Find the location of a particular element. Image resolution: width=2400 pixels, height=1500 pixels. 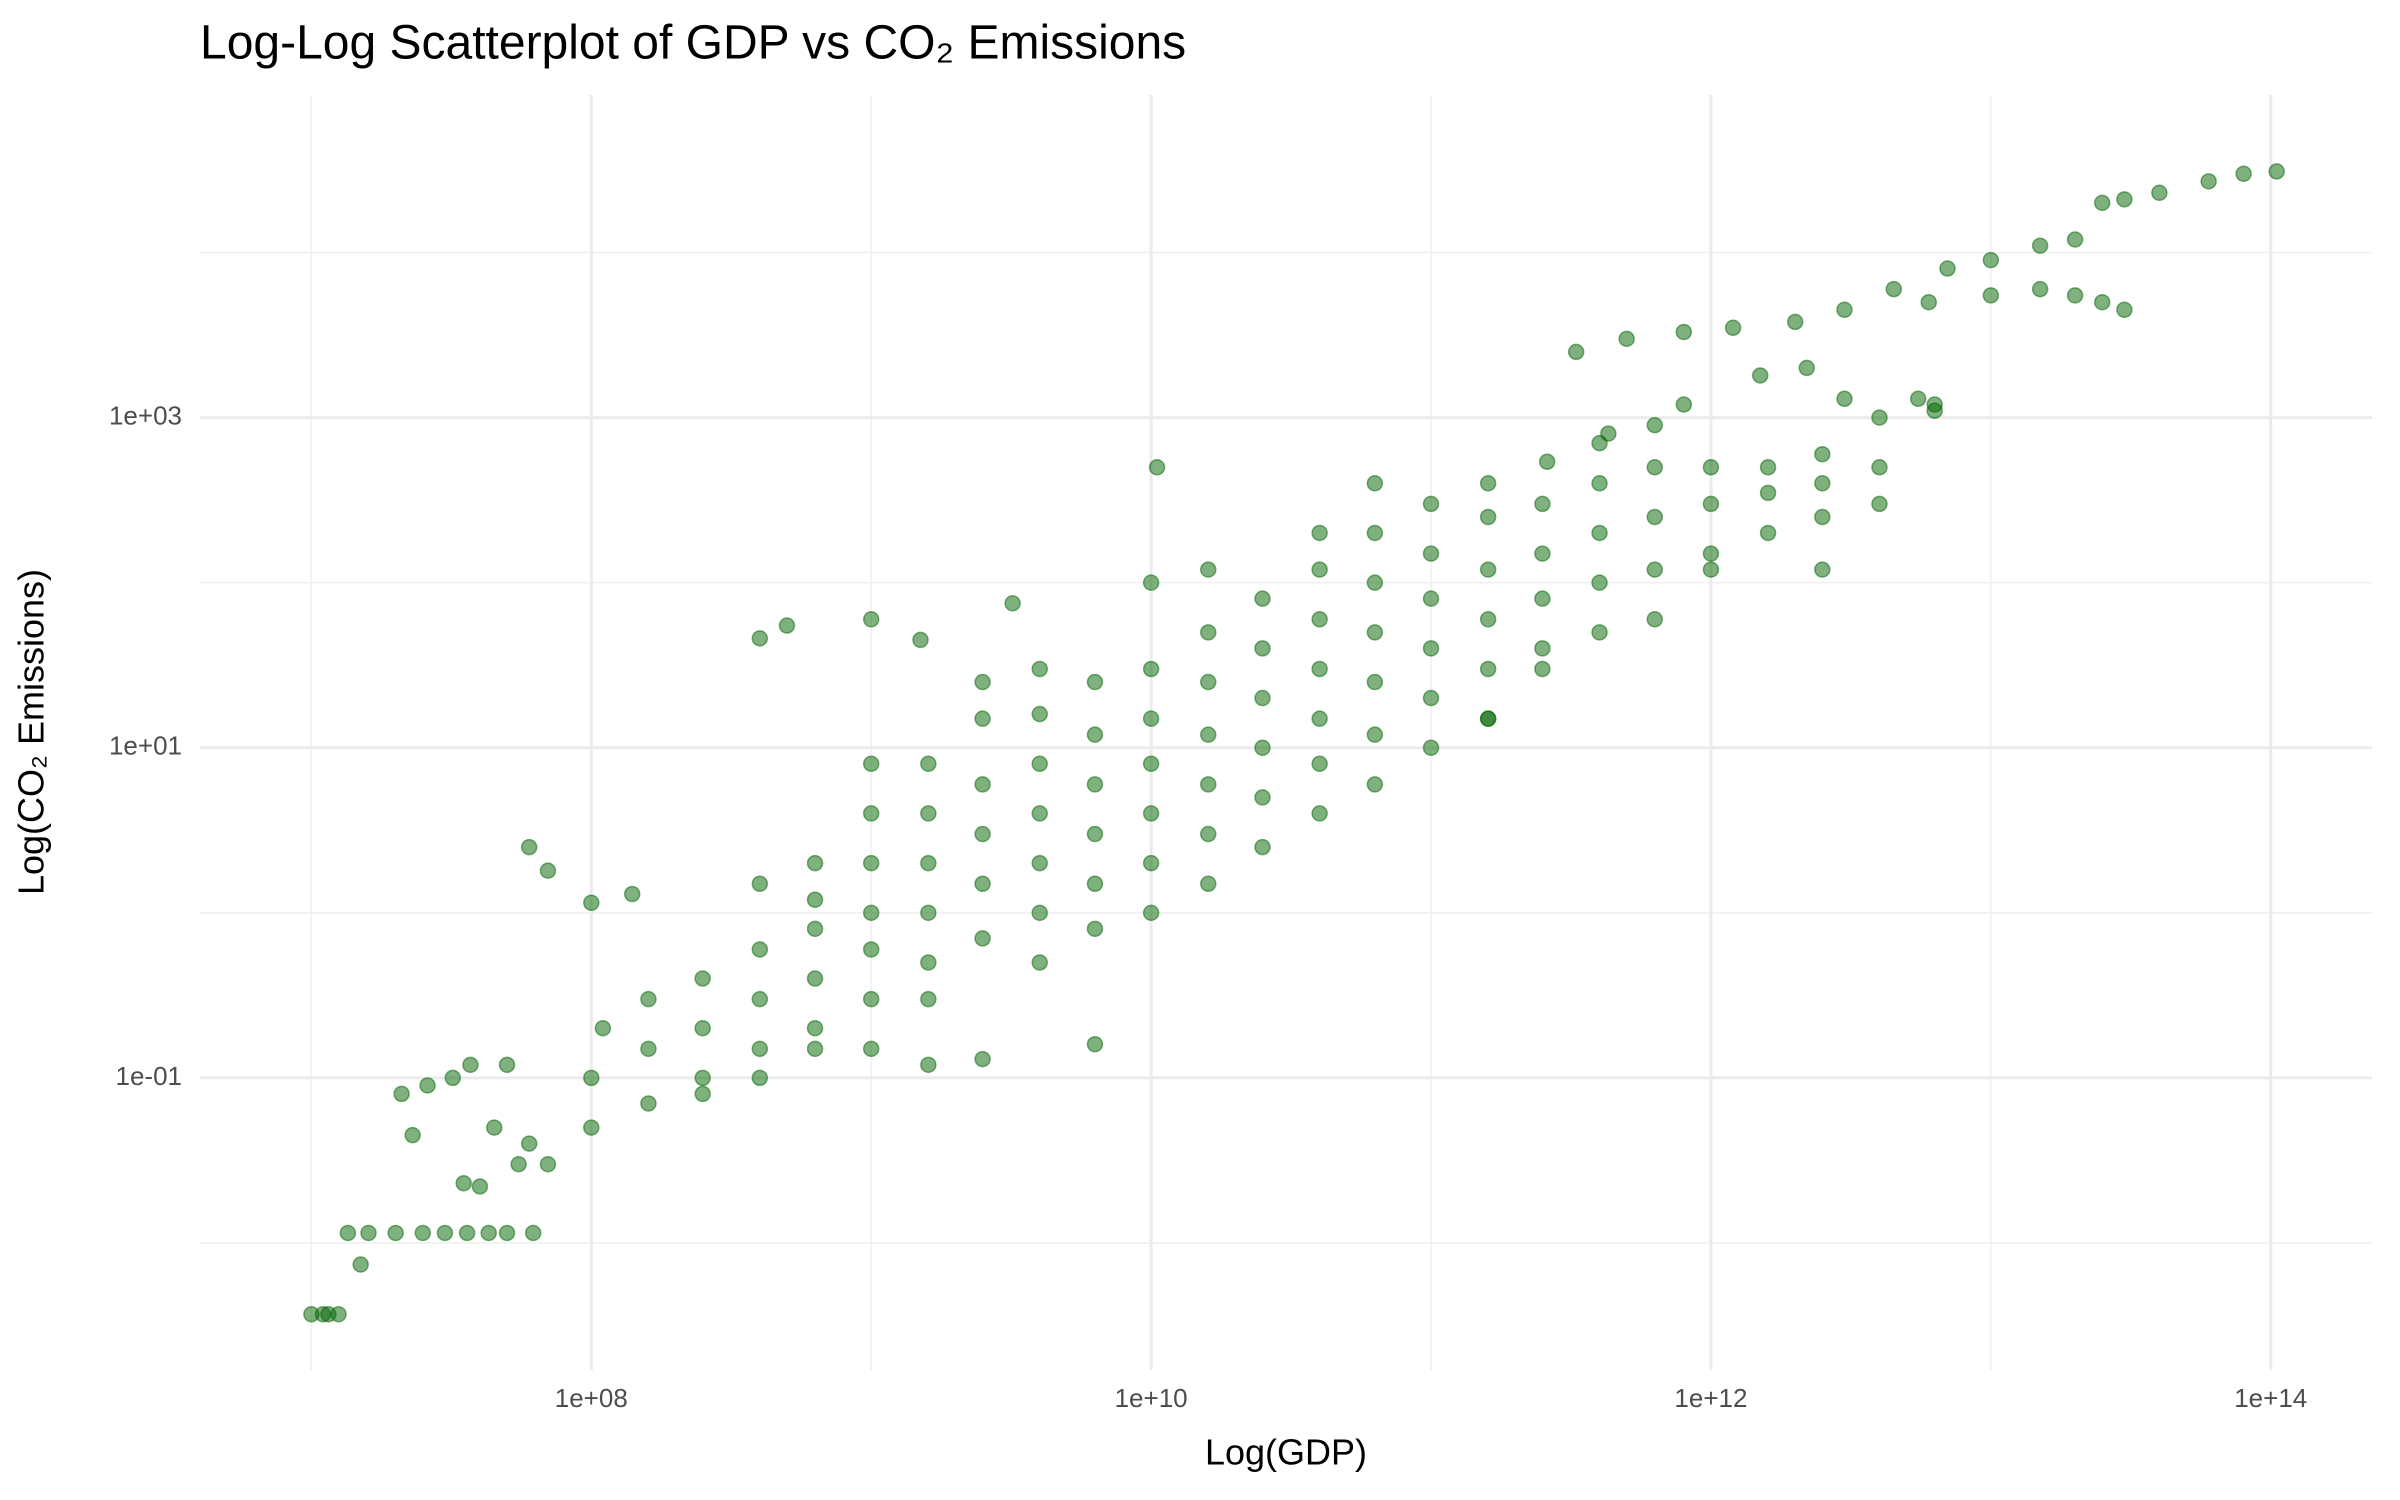

x-tick-label: 1e+08 is located at coordinates (591, 1398).